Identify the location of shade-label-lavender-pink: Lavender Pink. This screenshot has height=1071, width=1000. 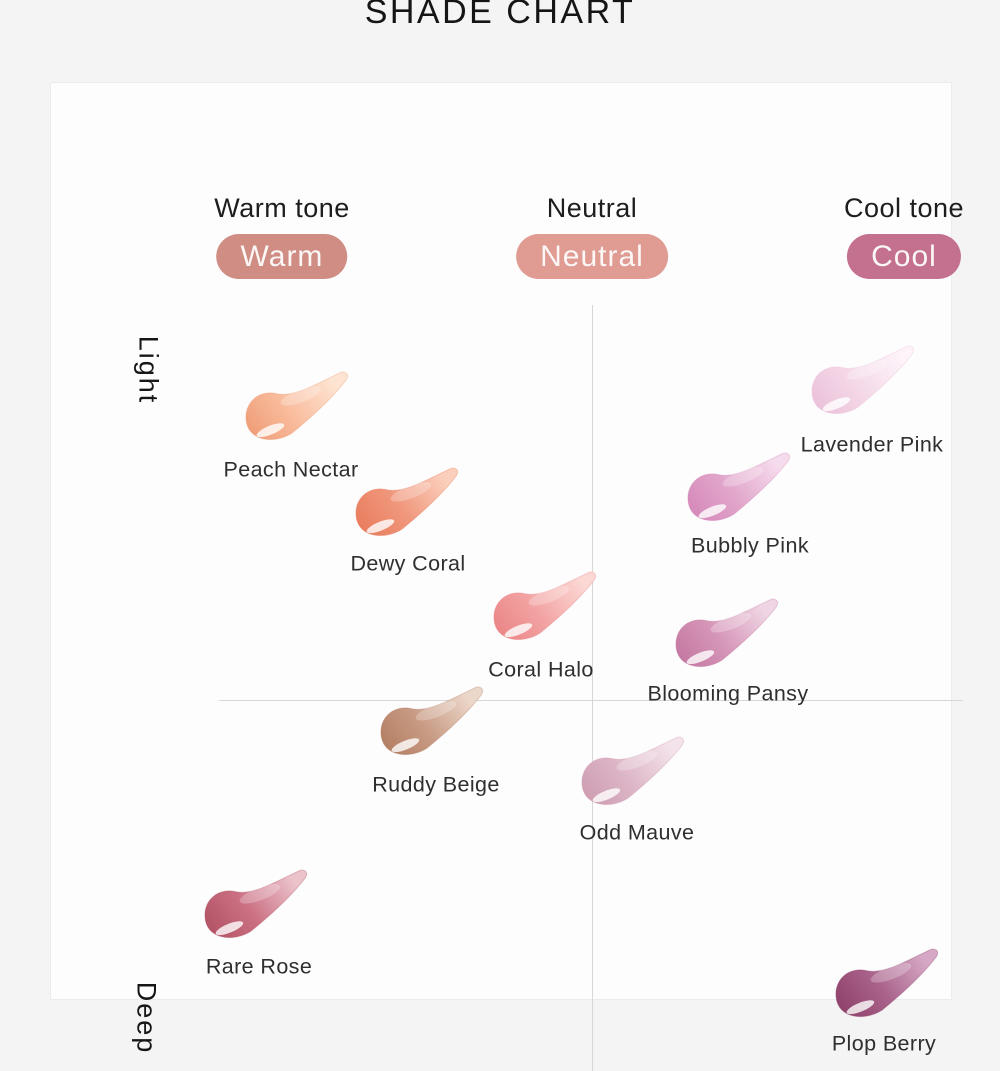
(872, 444).